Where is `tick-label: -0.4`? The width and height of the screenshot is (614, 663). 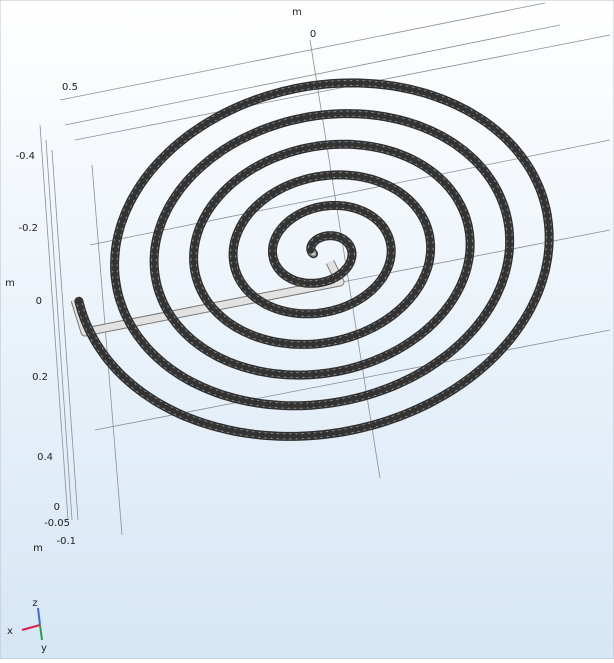
tick-label: -0.4 is located at coordinates (25, 156).